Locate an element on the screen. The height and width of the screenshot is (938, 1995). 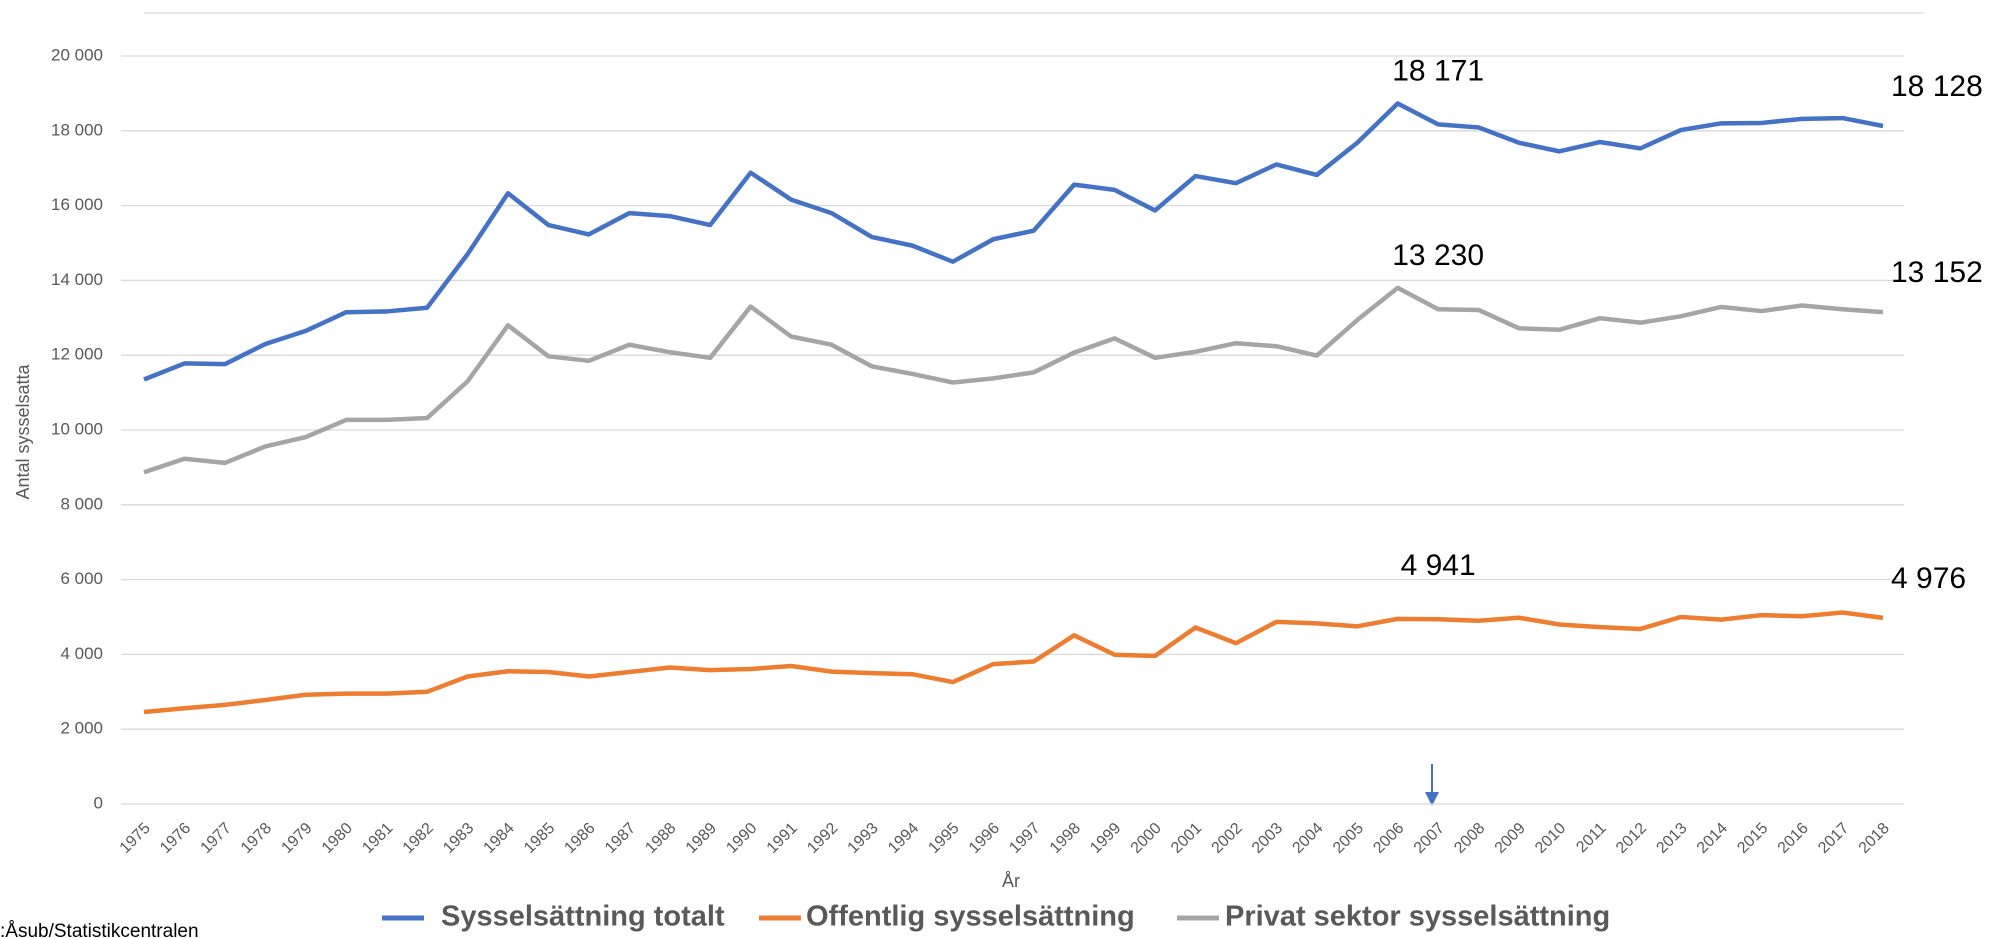
x-tick-label: 1990 is located at coordinates (741, 838).